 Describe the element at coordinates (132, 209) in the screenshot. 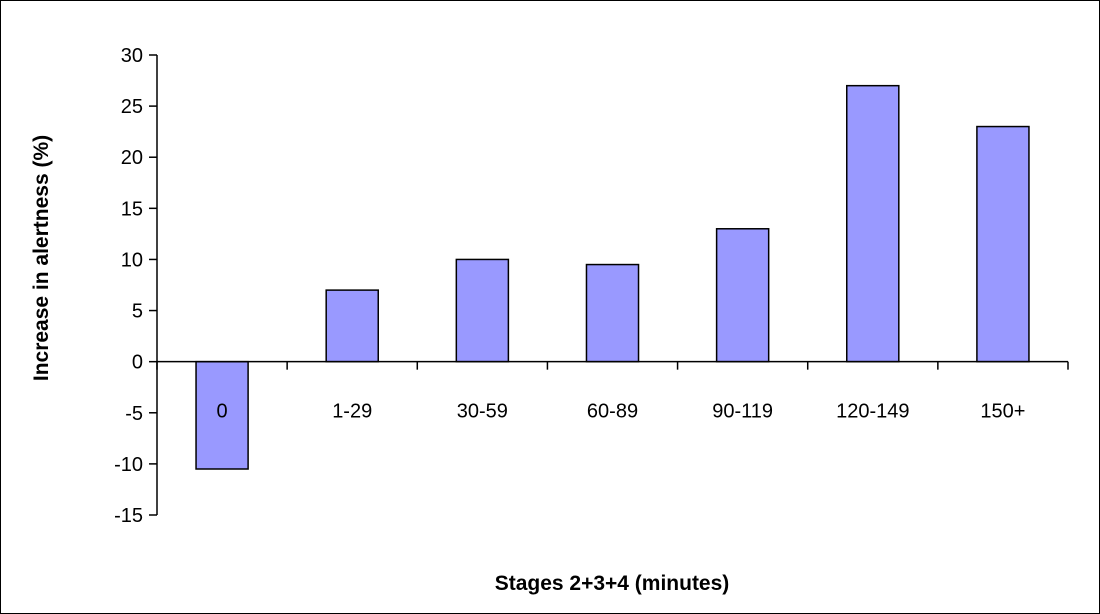

I see `y-tick-label: 15` at that location.